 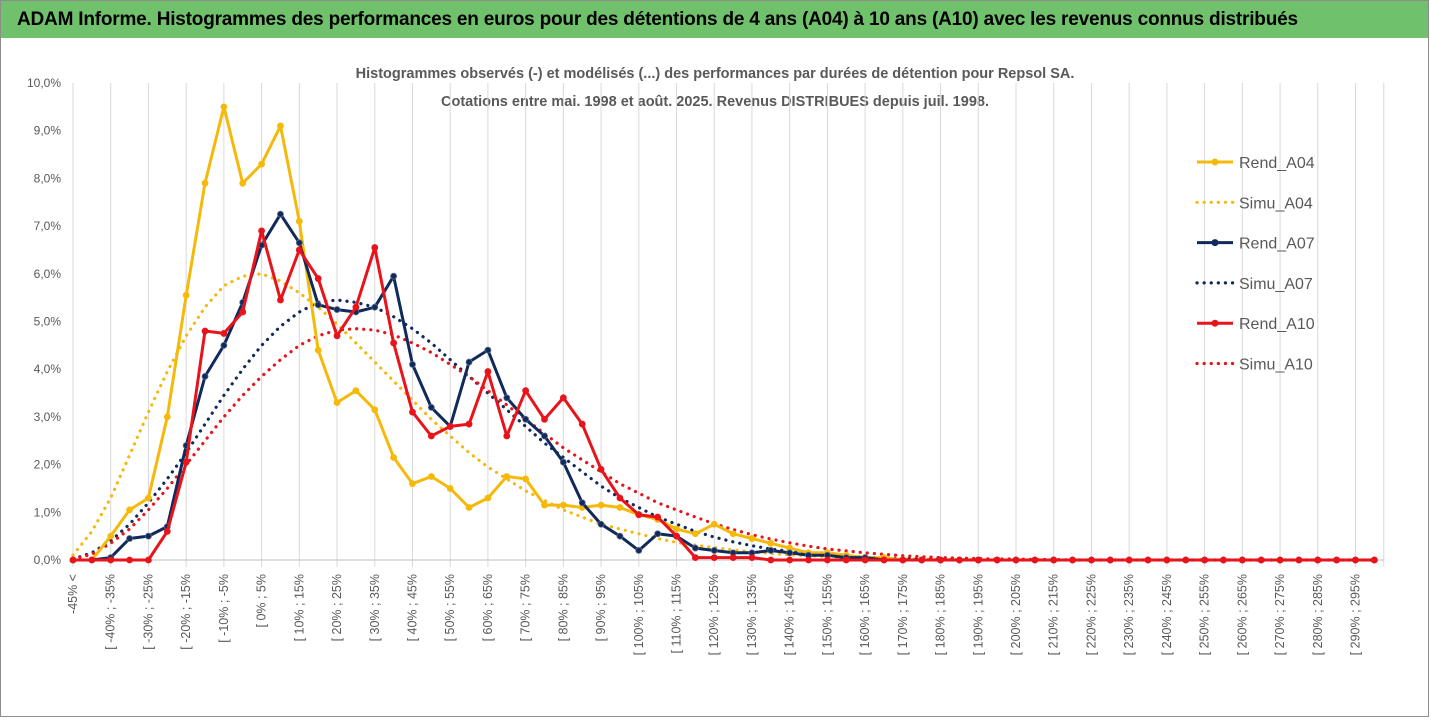 What do you see at coordinates (827, 614) in the screenshot?
I see `x-tick-label: [ 150% ; 155%` at bounding box center [827, 614].